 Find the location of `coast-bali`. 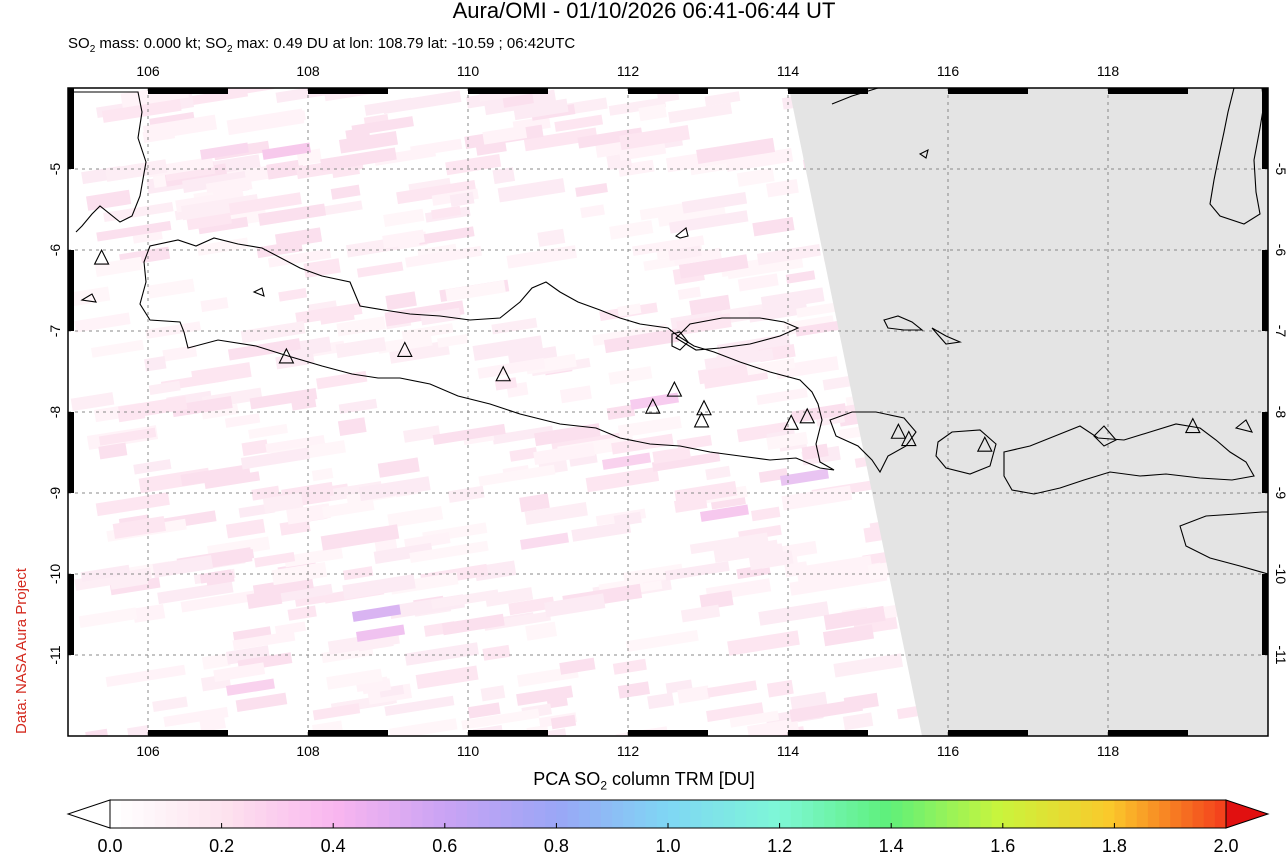

coast-bali is located at coordinates (873, 442).